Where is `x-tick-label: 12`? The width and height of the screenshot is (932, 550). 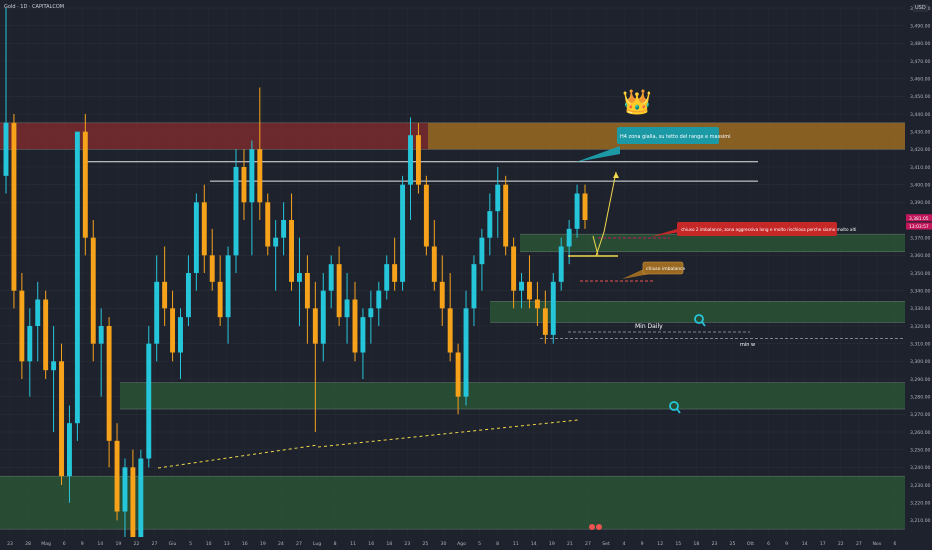
x-tick-label: 12 is located at coordinates (660, 544).